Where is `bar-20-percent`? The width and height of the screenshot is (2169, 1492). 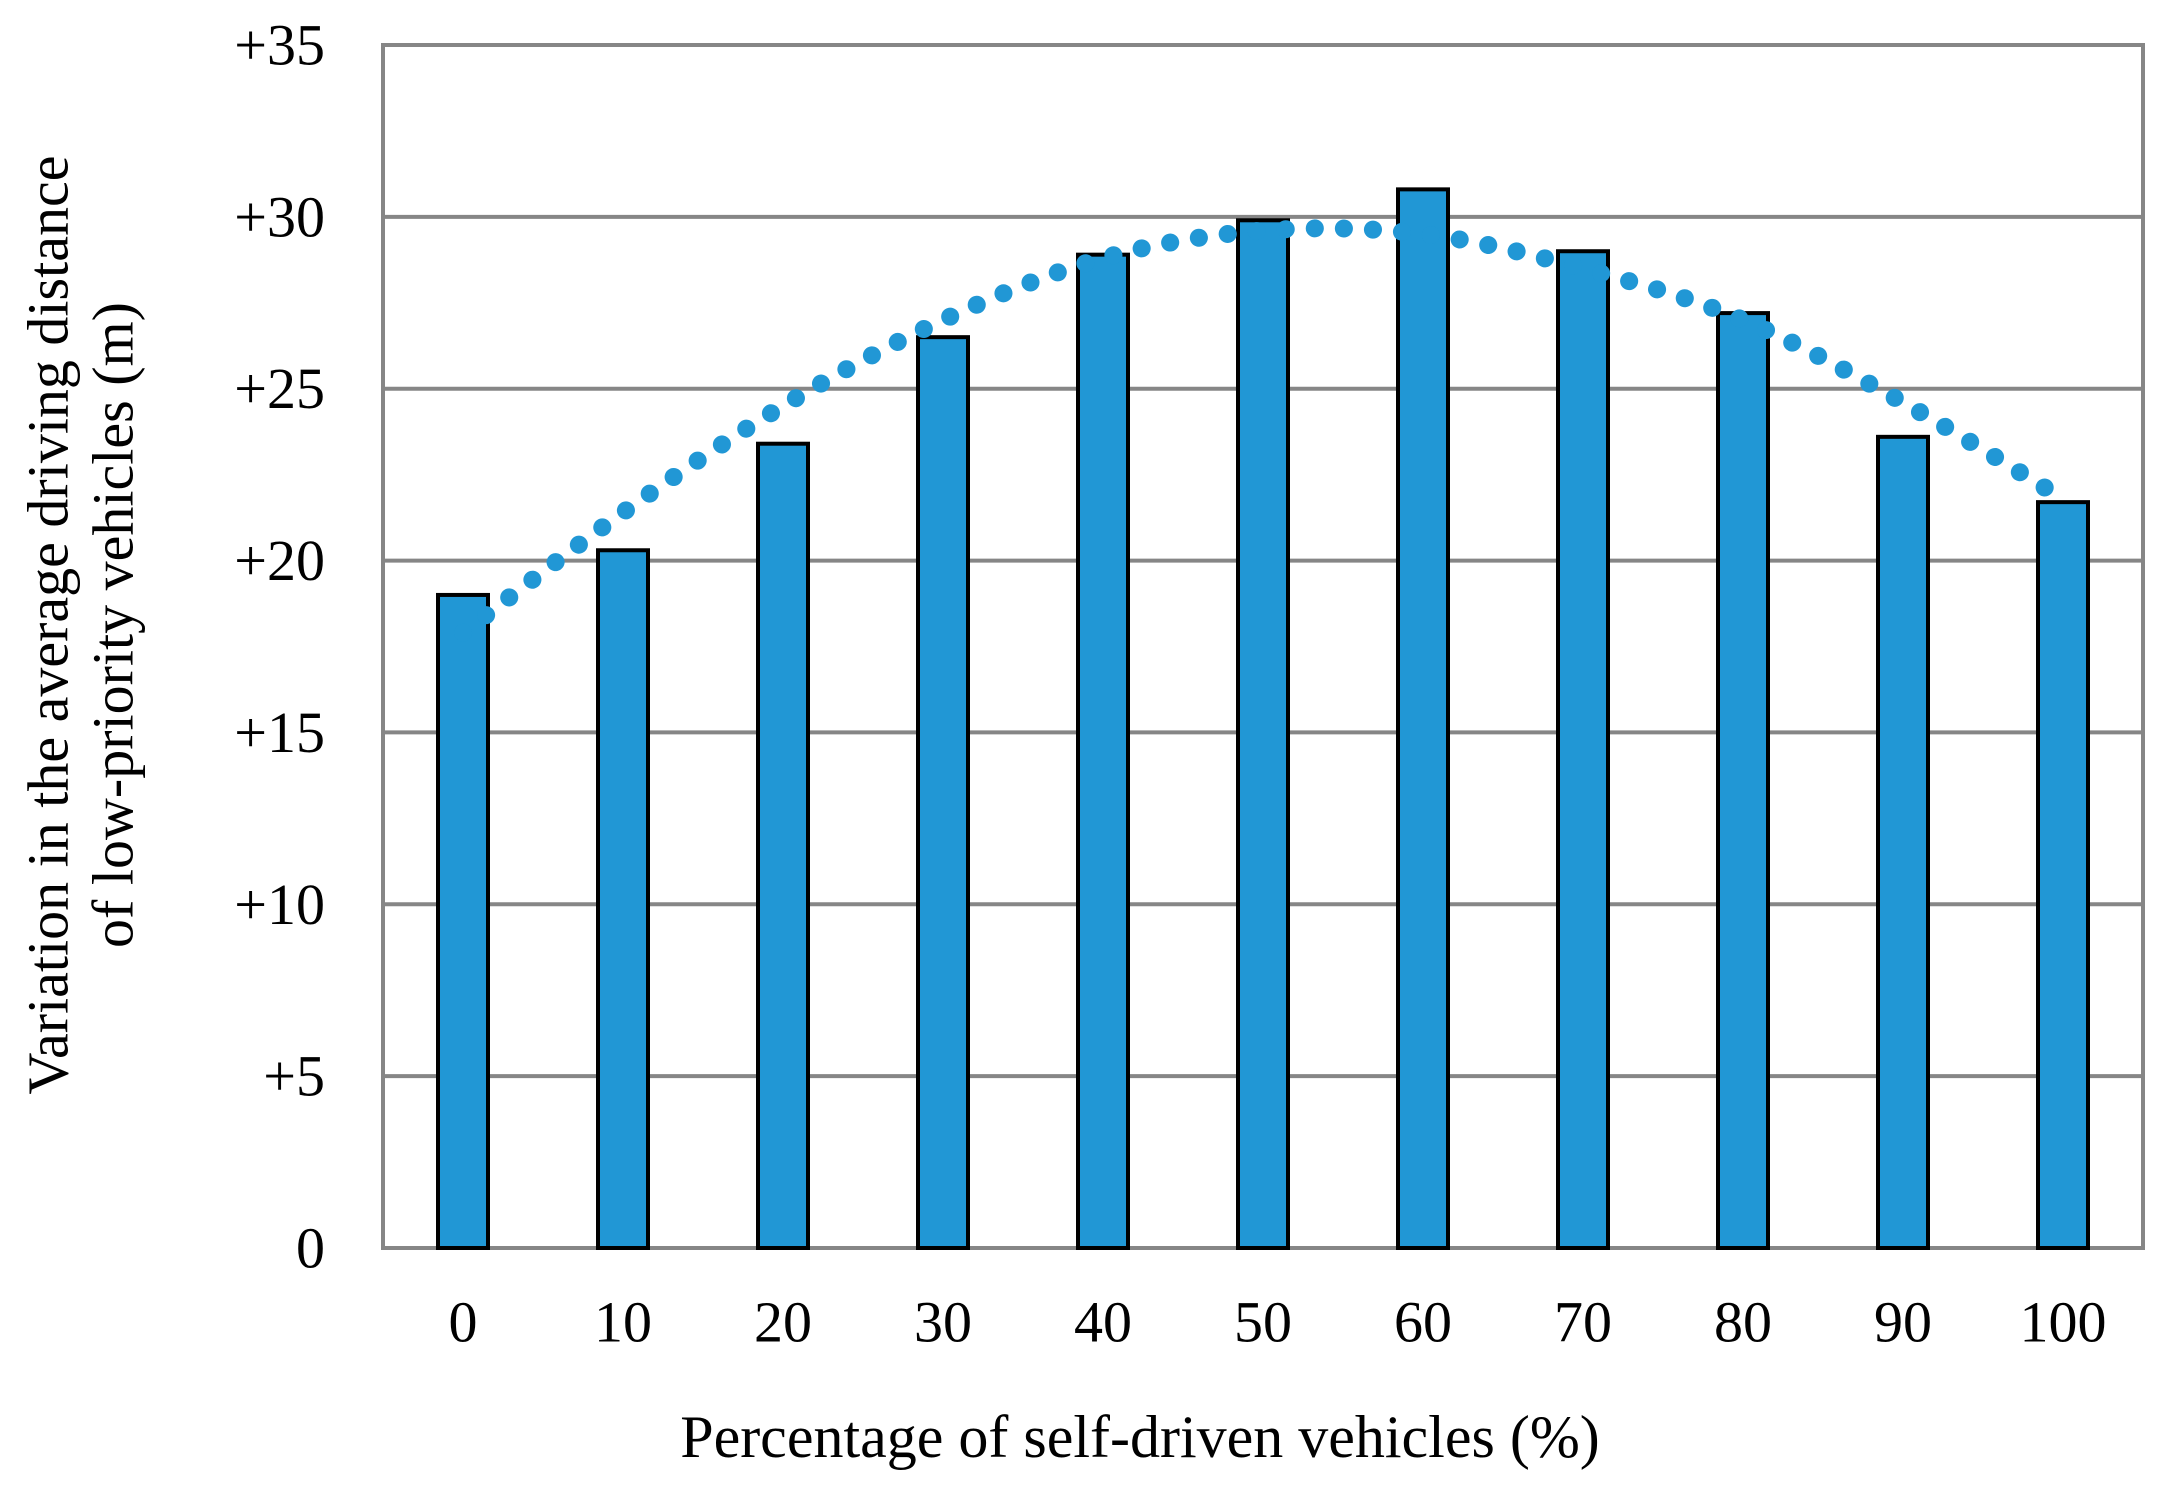 bar-20-percent is located at coordinates (783, 845).